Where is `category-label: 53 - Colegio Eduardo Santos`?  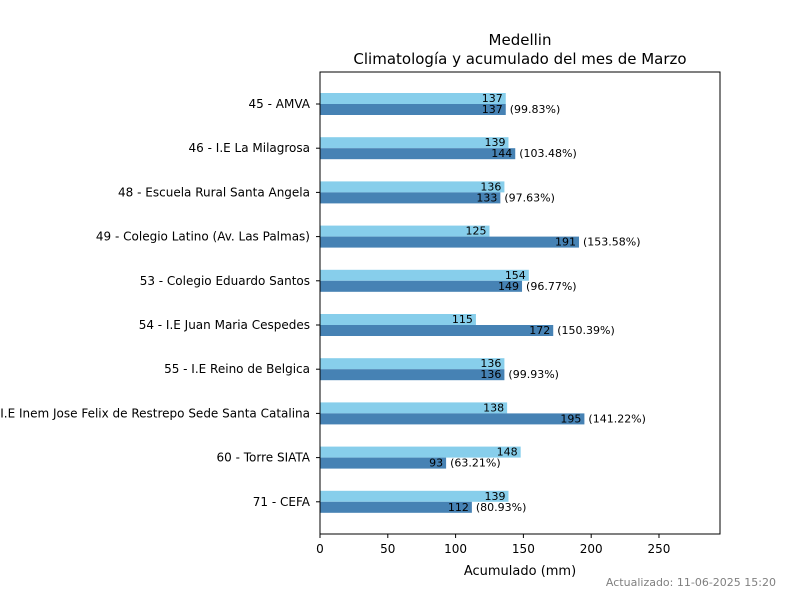
category-label: 53 - Colegio Eduardo Santos is located at coordinates (225, 281).